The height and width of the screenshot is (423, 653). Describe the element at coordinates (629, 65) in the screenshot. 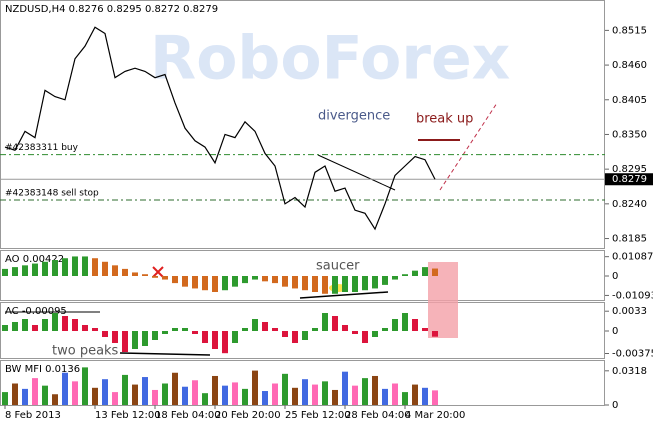

I see `y-tick-label: 0.8460` at that location.